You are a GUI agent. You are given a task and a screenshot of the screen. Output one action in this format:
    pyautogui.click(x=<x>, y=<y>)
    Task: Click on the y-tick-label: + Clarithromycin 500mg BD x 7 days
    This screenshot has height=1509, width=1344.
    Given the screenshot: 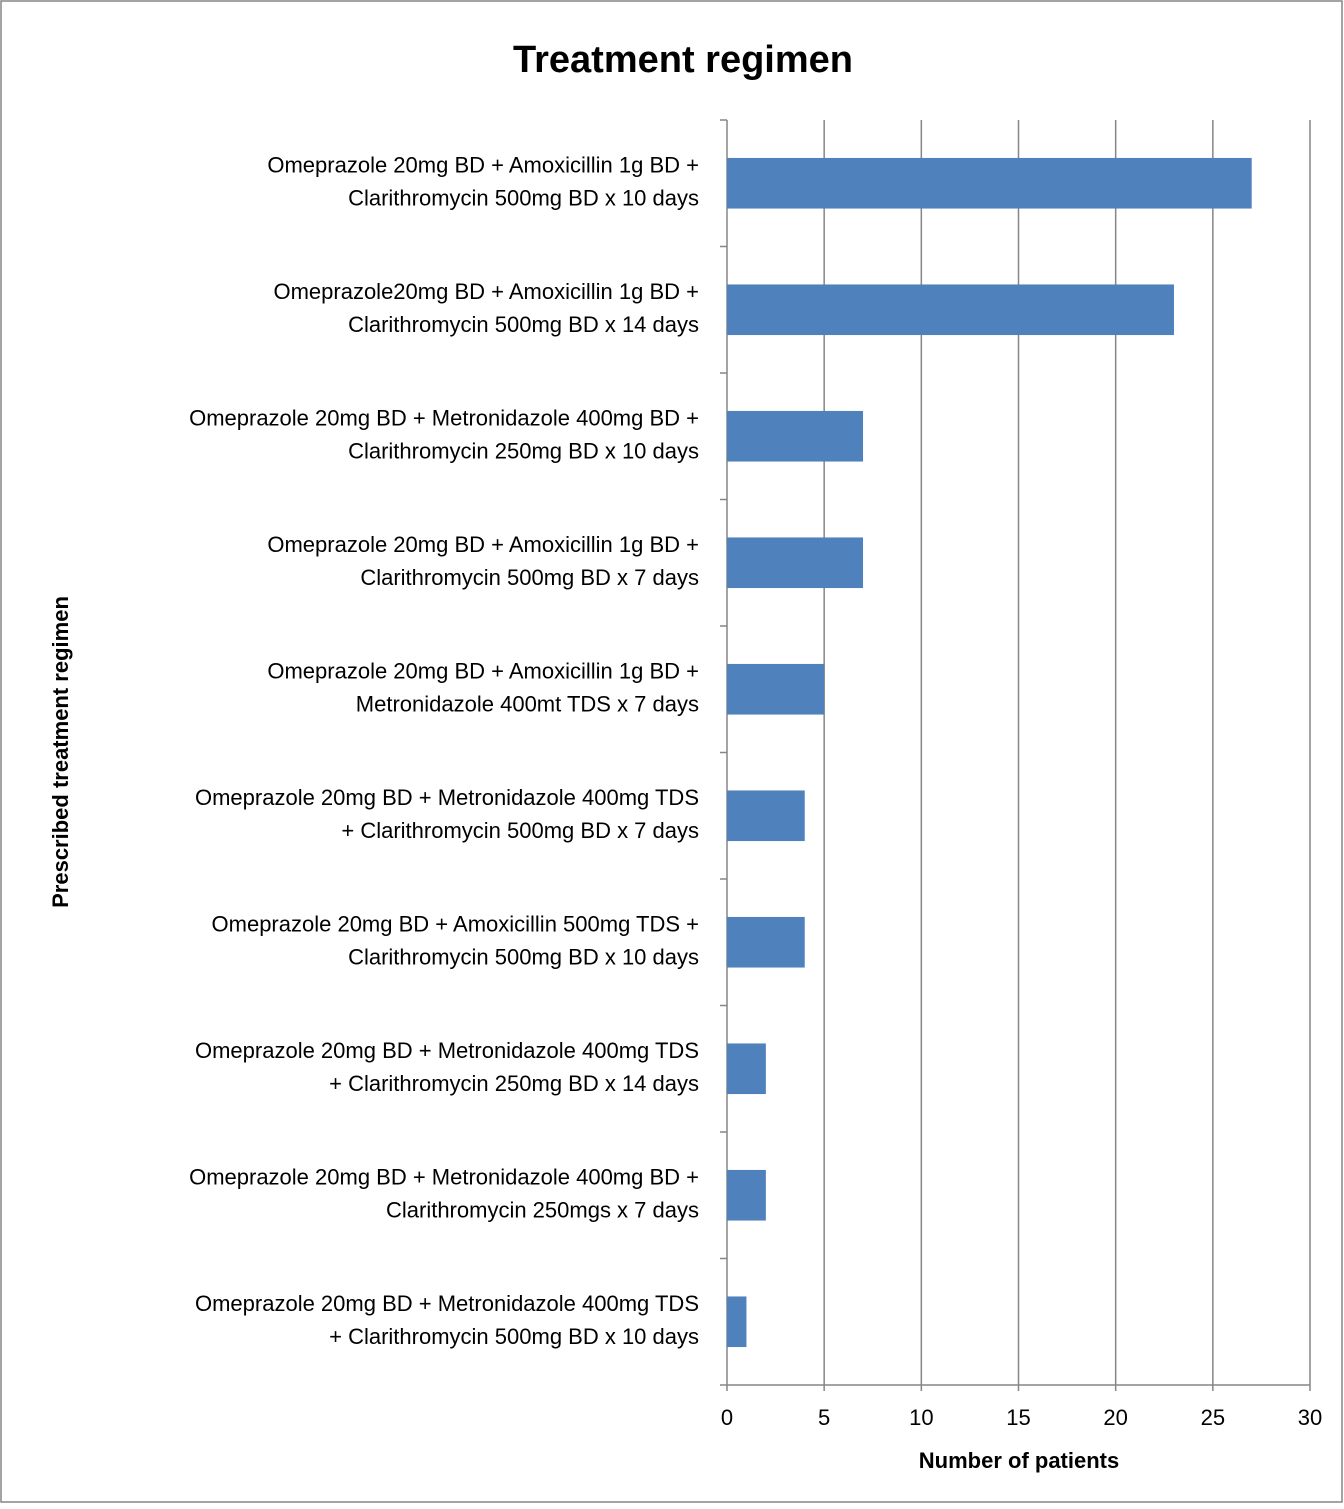 What is the action you would take?
    pyautogui.click(x=520, y=830)
    